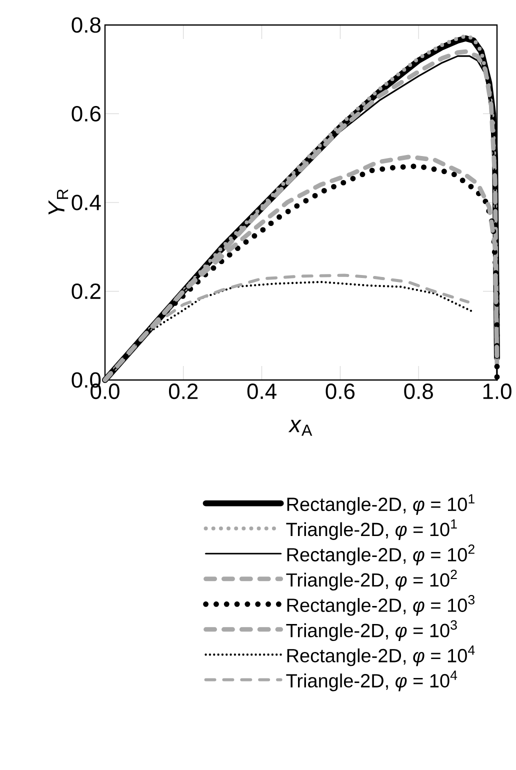 The image size is (516, 770). What do you see at coordinates (372, 681) in the screenshot?
I see `legend-label: Triangle-2D, φ = 10$^{4}$` at bounding box center [372, 681].